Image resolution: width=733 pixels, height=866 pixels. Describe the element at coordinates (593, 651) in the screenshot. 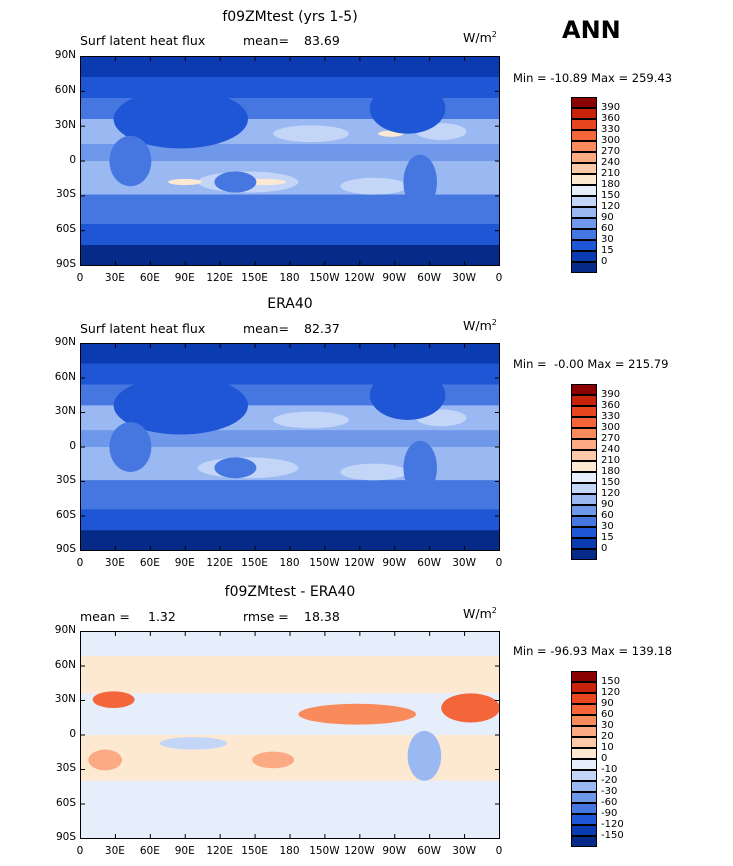

I see `min-max-label: Min = -96.93 Max = 139.18` at that location.